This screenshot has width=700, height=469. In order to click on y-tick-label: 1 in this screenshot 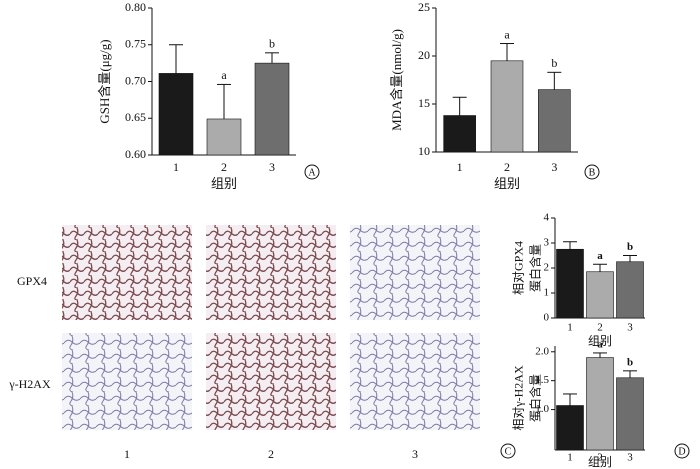, I will do `click(547, 293)`.